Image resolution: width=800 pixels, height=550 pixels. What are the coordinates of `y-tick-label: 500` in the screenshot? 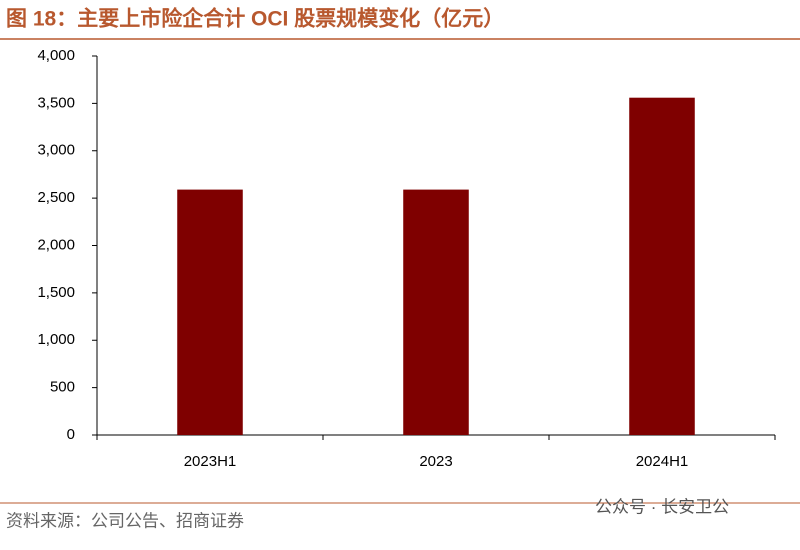 It's located at (62, 387).